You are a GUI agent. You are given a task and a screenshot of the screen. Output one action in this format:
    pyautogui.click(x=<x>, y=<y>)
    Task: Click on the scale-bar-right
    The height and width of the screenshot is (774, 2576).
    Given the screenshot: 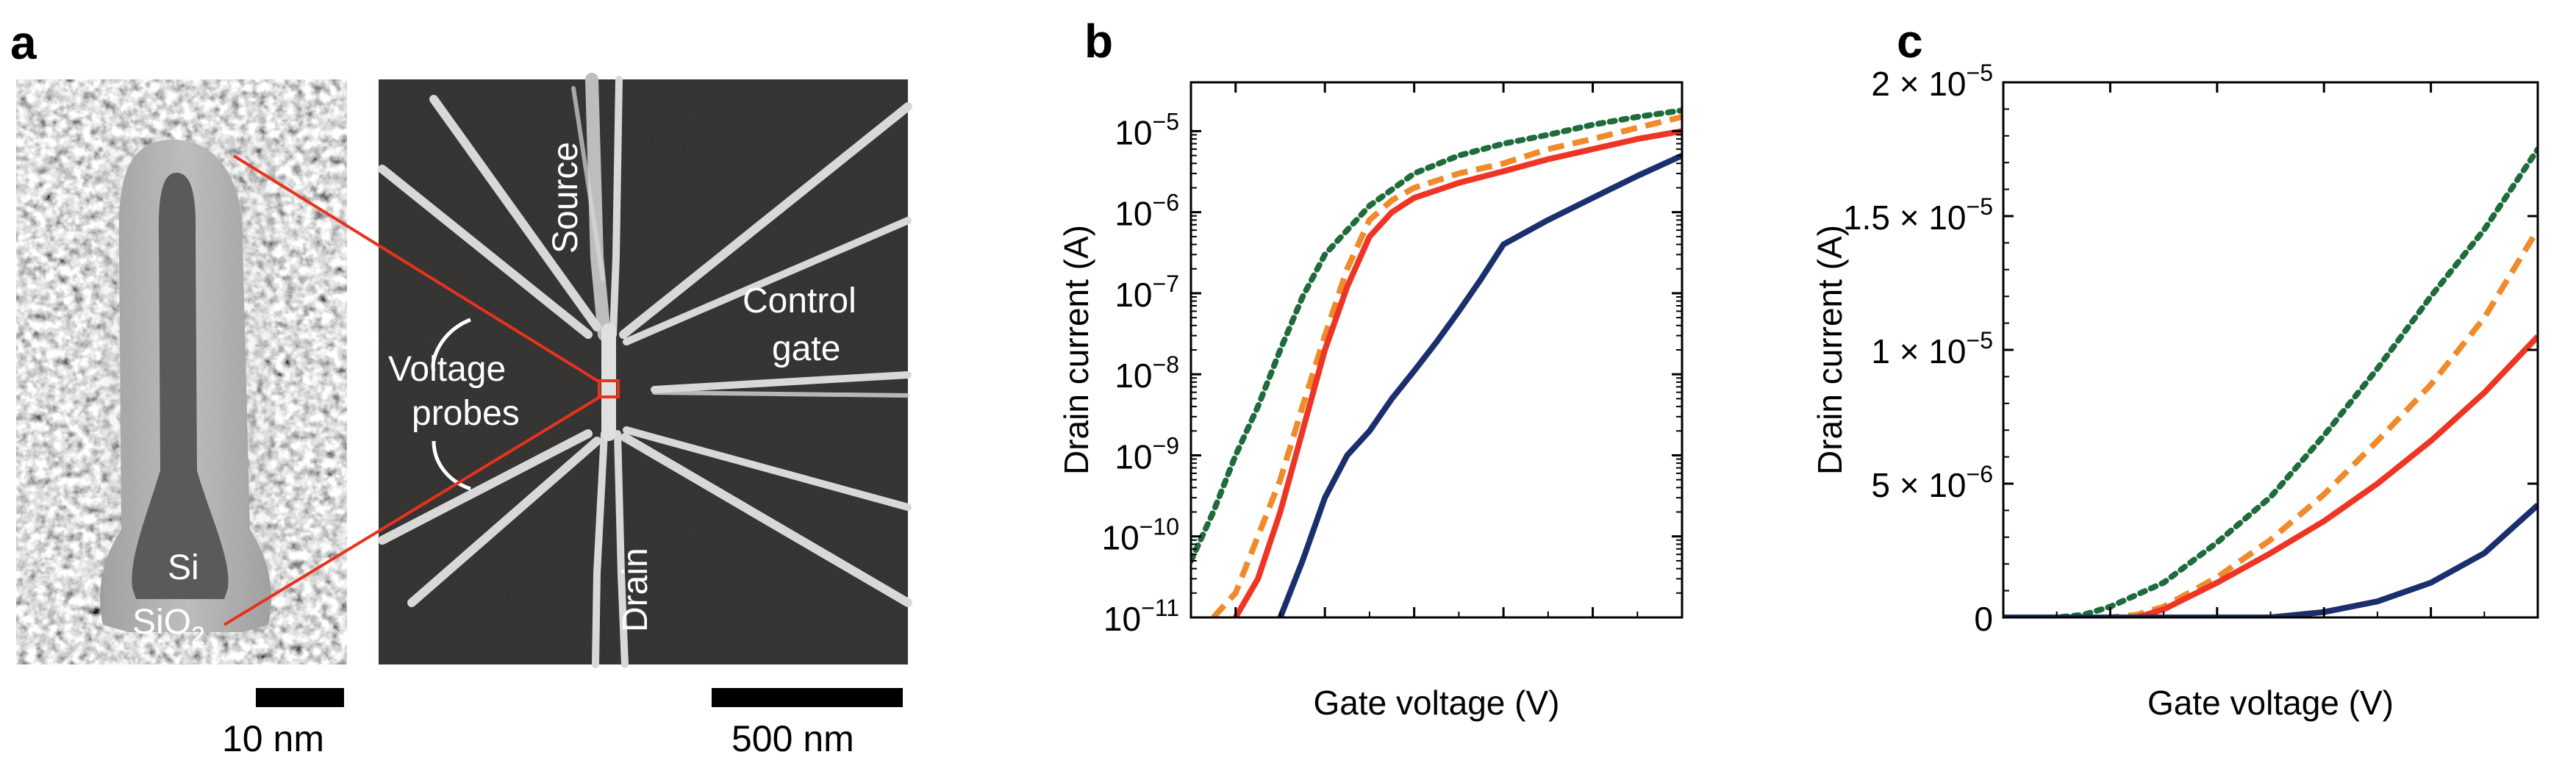 What is the action you would take?
    pyautogui.click(x=807, y=697)
    